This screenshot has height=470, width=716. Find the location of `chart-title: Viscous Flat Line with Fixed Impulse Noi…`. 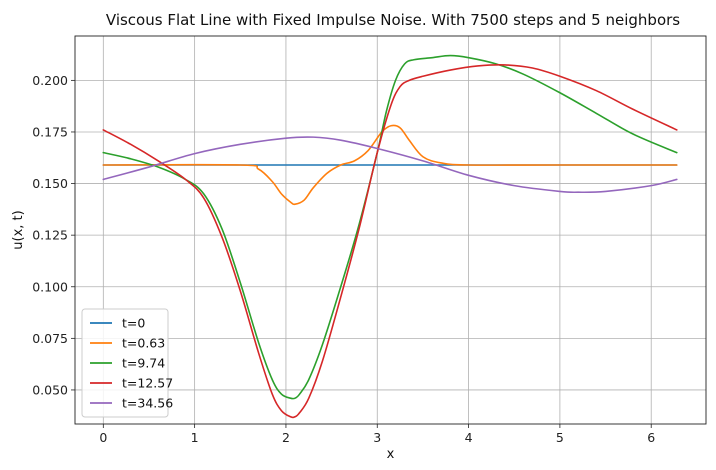

chart-title: Viscous Flat Line with Fixed Impulse Noi… is located at coordinates (393, 20).